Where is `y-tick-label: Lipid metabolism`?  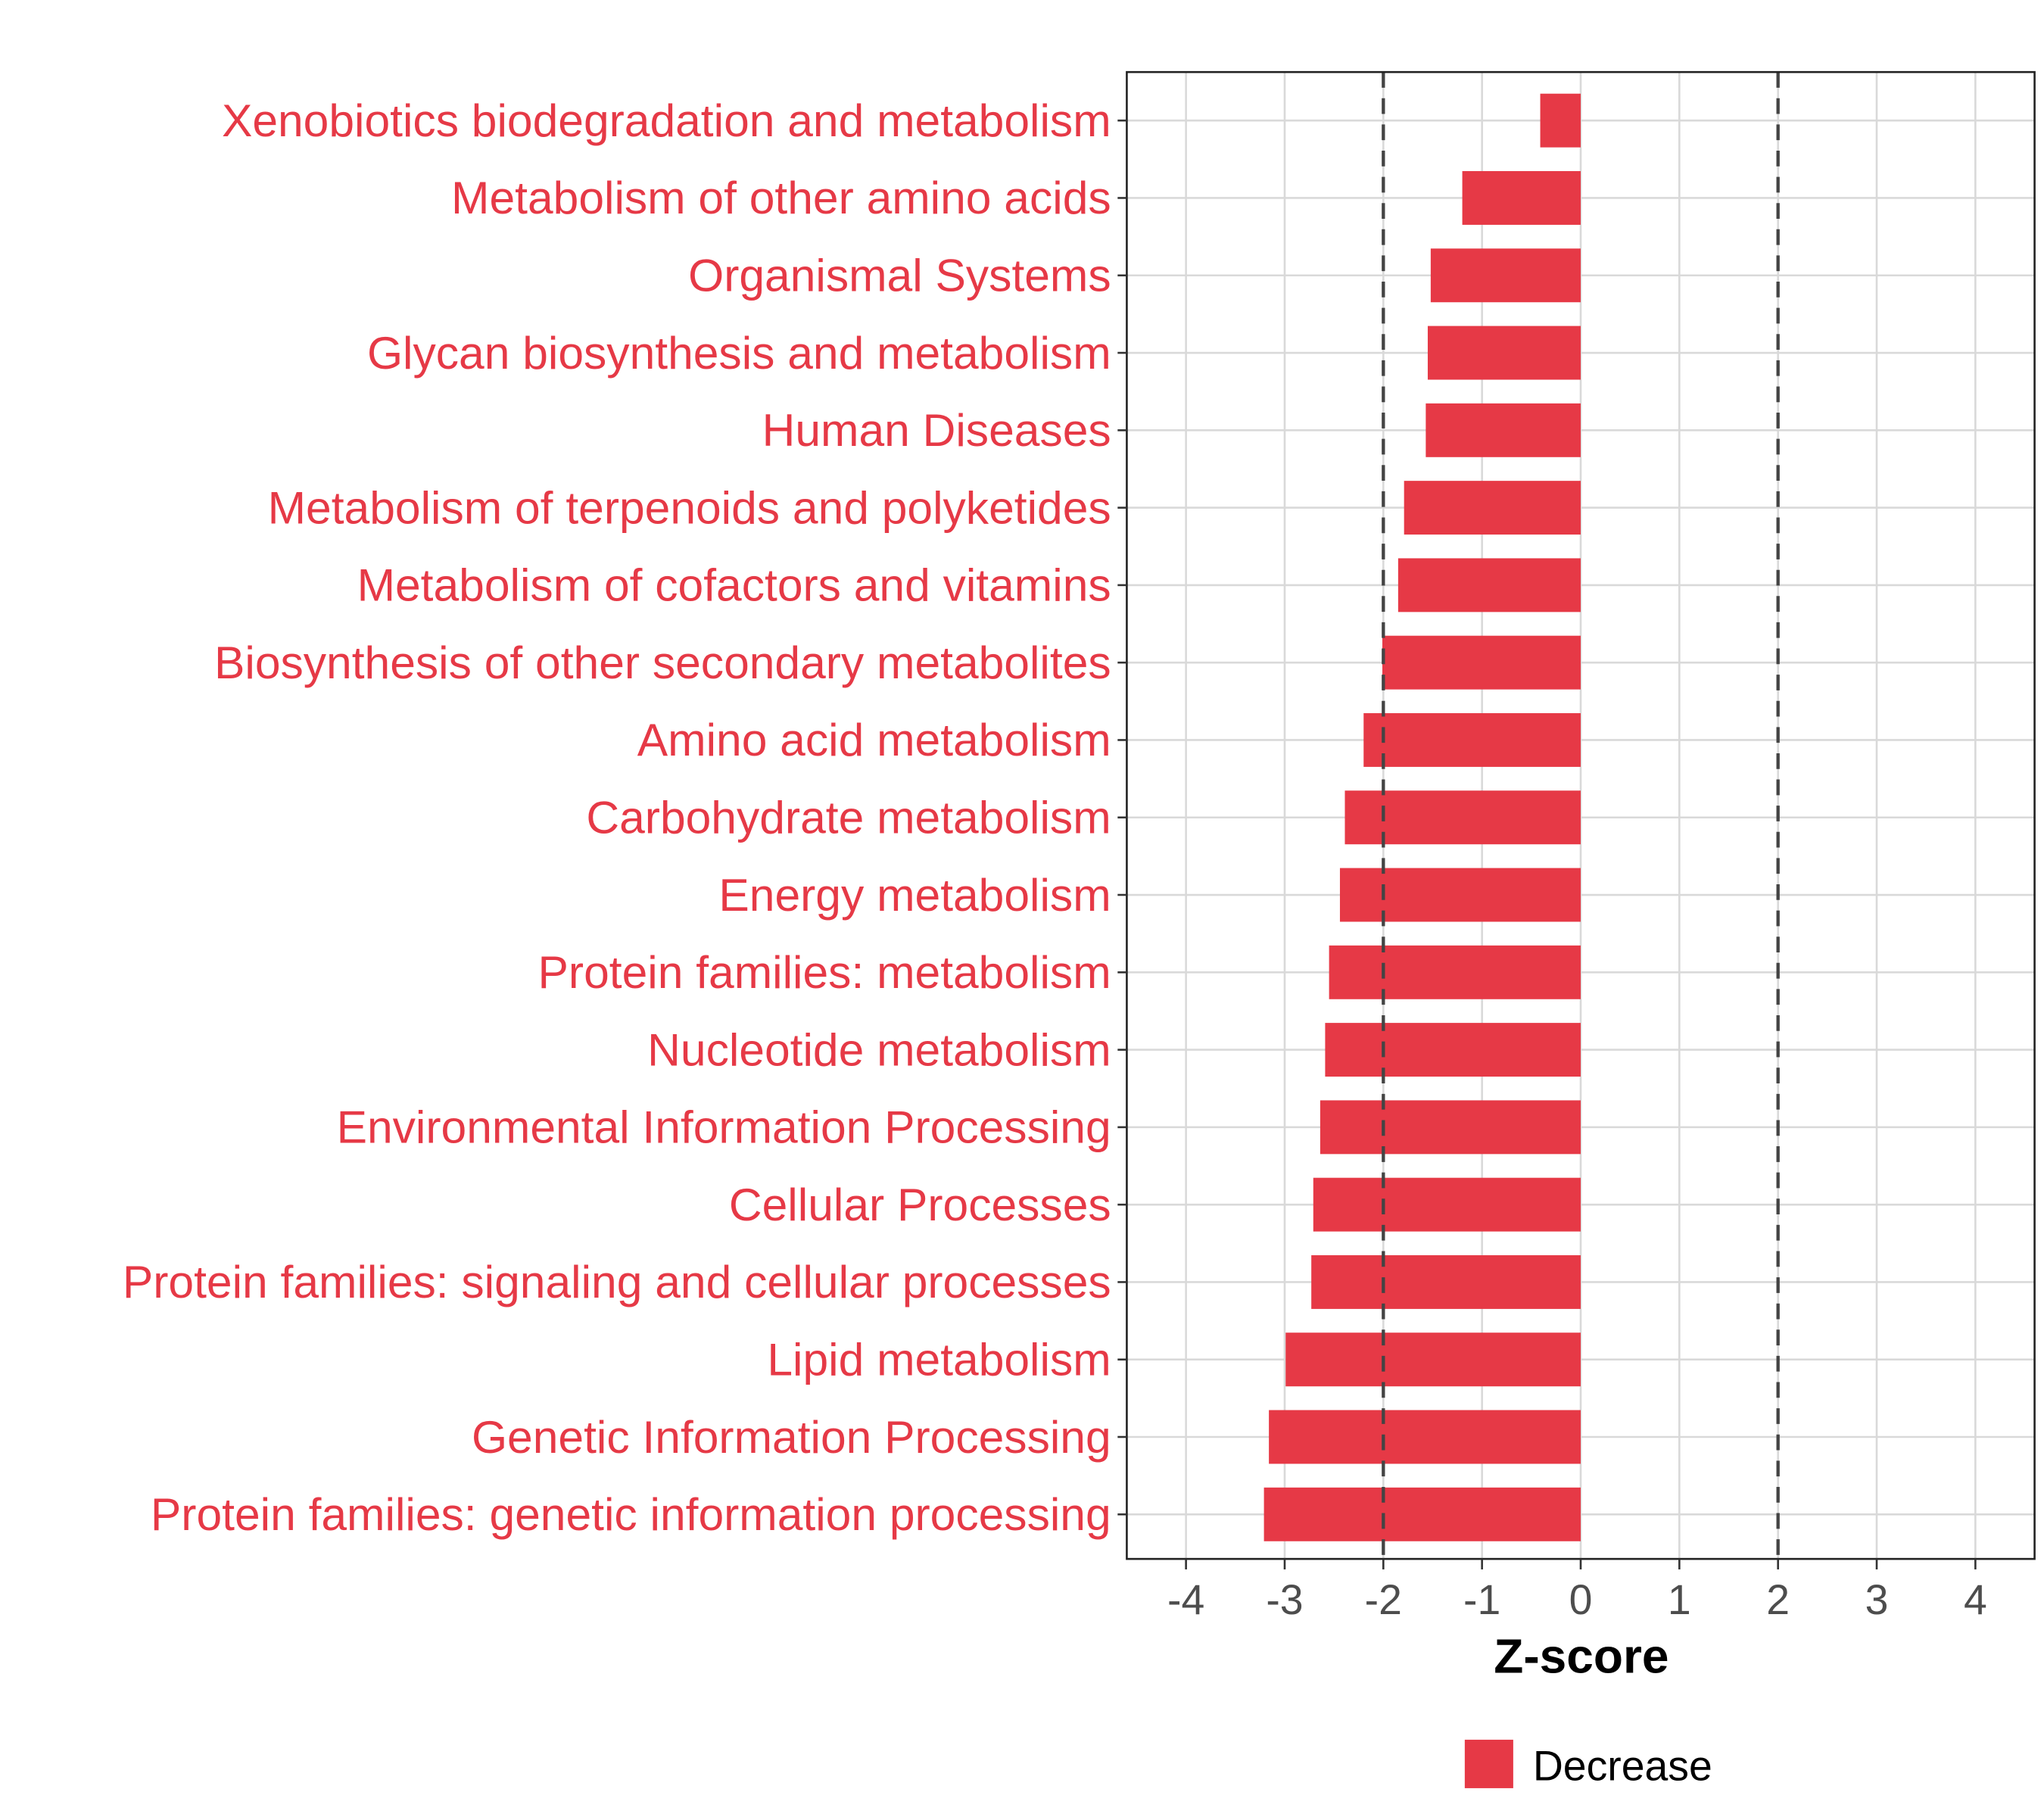 y-tick-label: Lipid metabolism is located at coordinates (939, 1359).